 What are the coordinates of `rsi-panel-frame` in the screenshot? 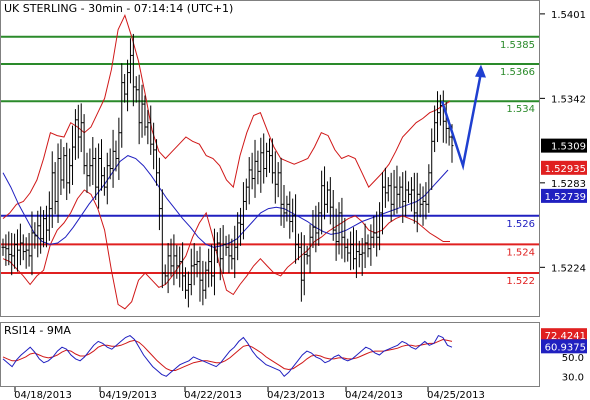 It's located at (270, 354).